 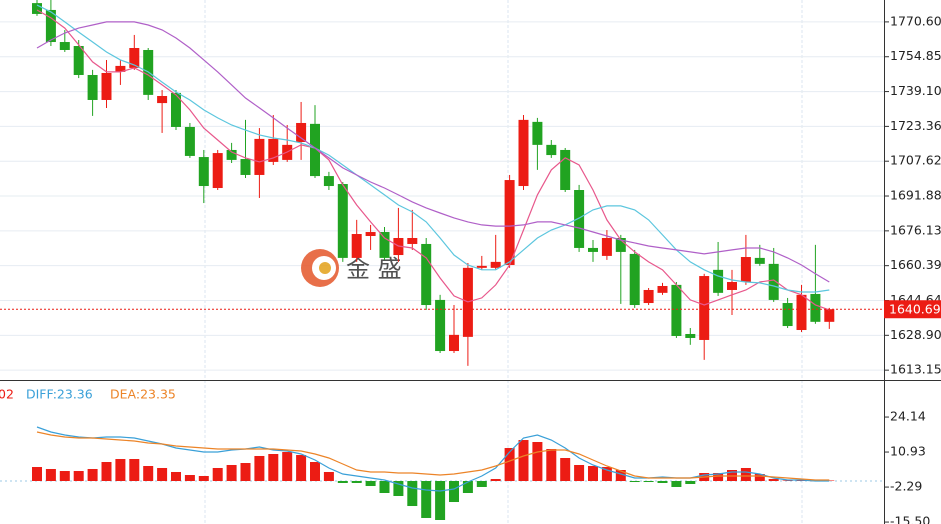 I want to click on y-tick-label: -2.29, so click(x=906, y=486).